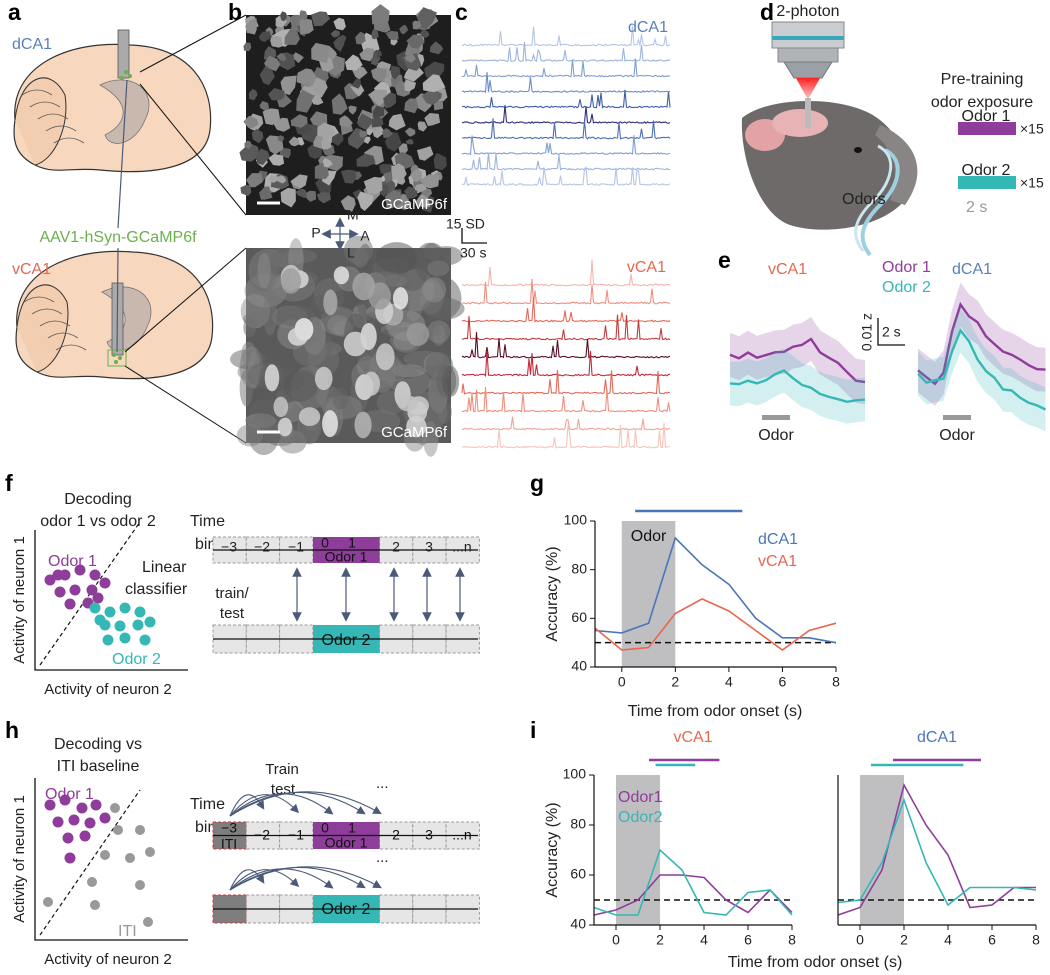 This screenshot has width=1050, height=975. I want to click on label: 2, so click(396, 547).